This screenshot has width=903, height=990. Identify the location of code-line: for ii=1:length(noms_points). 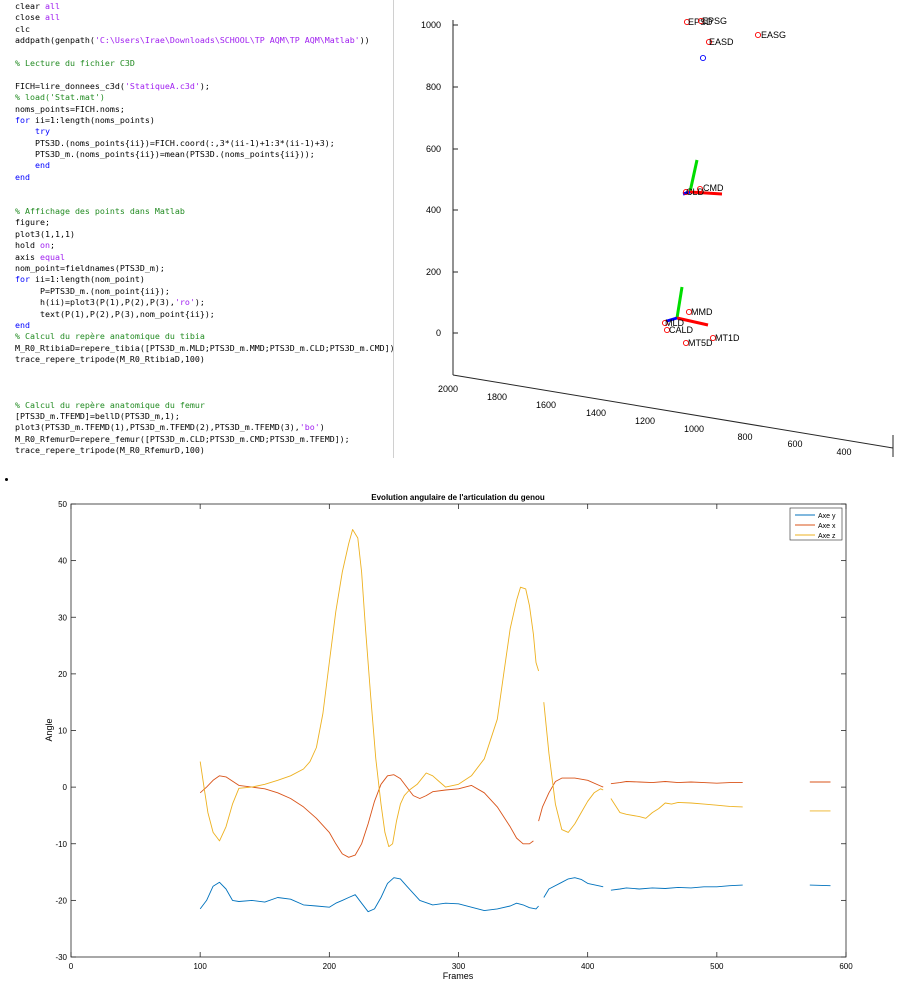
(204, 120).